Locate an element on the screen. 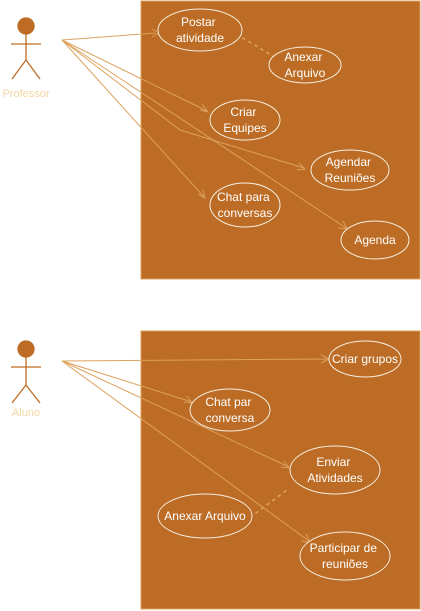  assoc-grupos is located at coordinates (194, 360).